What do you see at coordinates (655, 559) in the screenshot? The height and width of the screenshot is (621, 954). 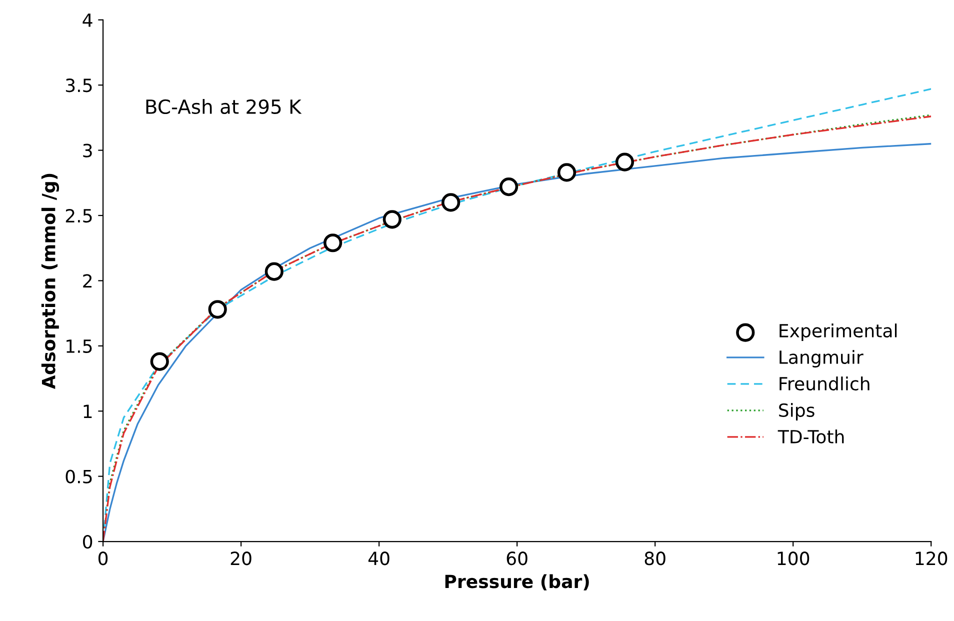 I see `x-tick-label: 80` at bounding box center [655, 559].